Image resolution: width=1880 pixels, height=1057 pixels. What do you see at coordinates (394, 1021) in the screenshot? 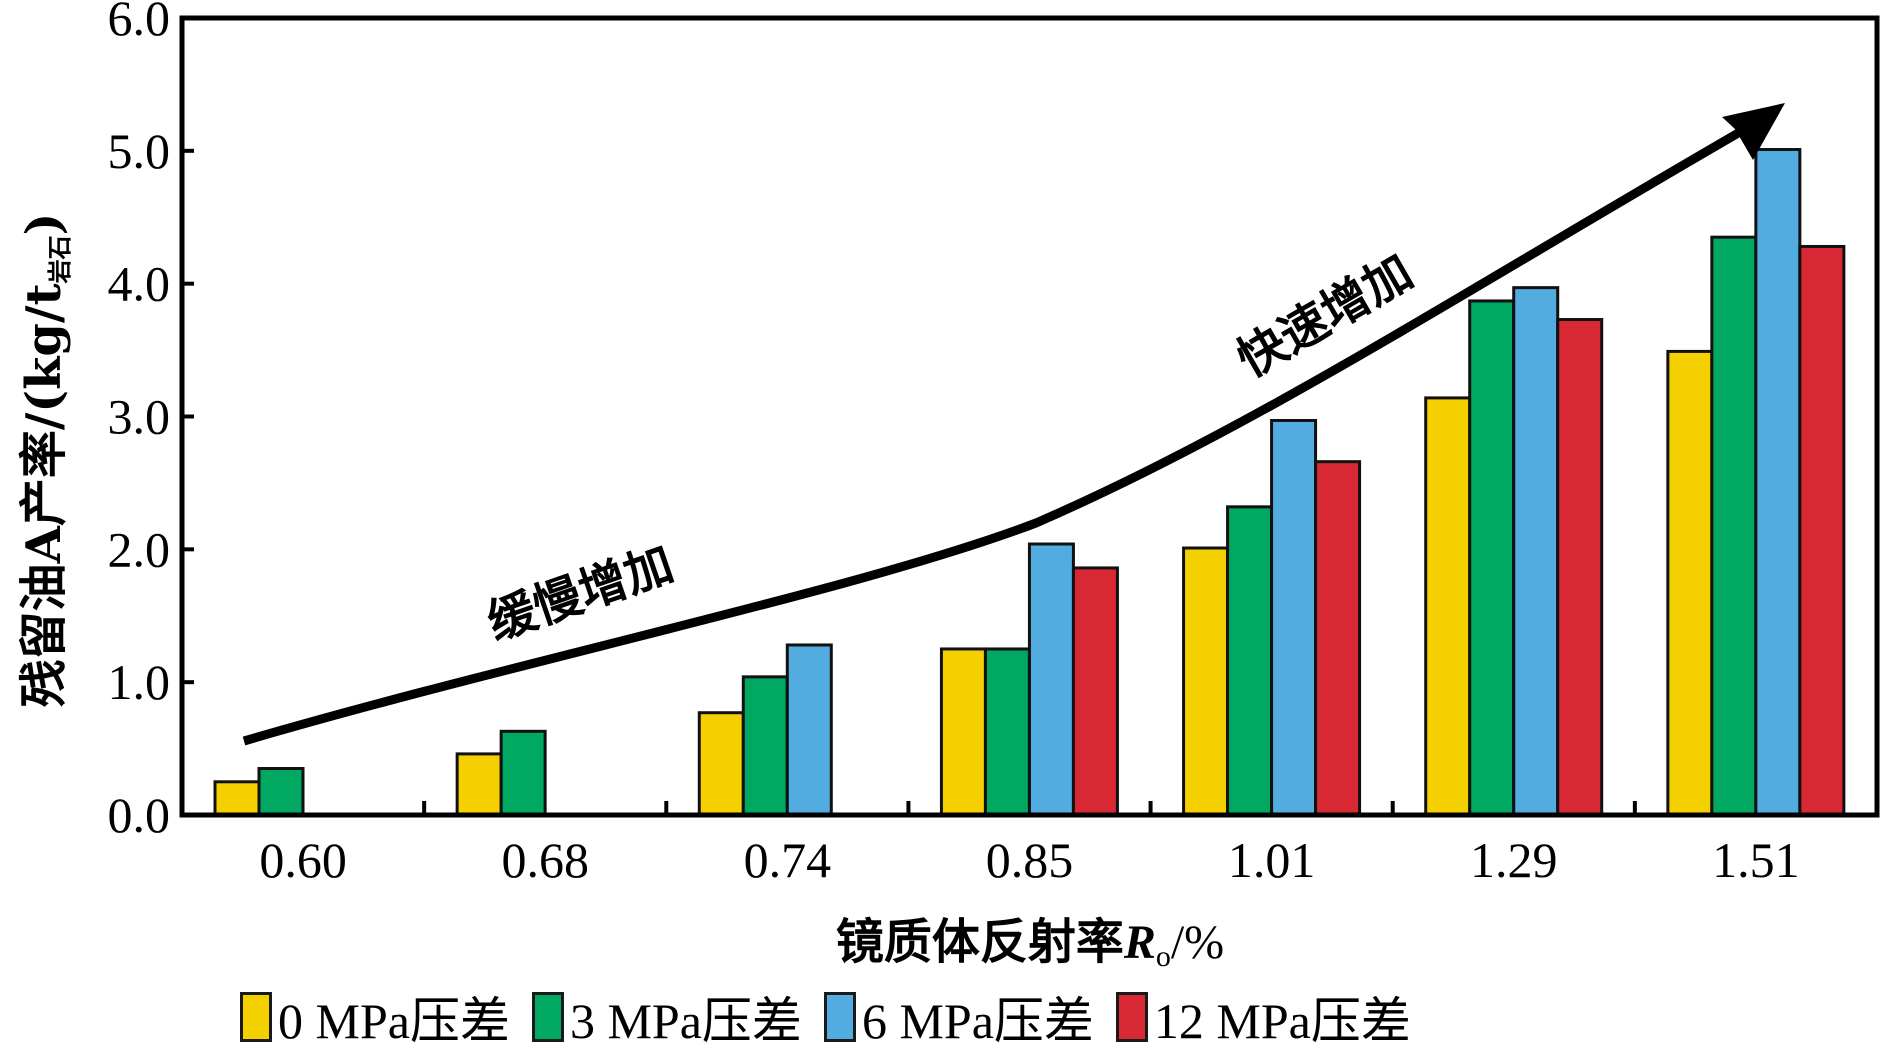
I see `legend-label: 0 MPa压差` at bounding box center [394, 1021].